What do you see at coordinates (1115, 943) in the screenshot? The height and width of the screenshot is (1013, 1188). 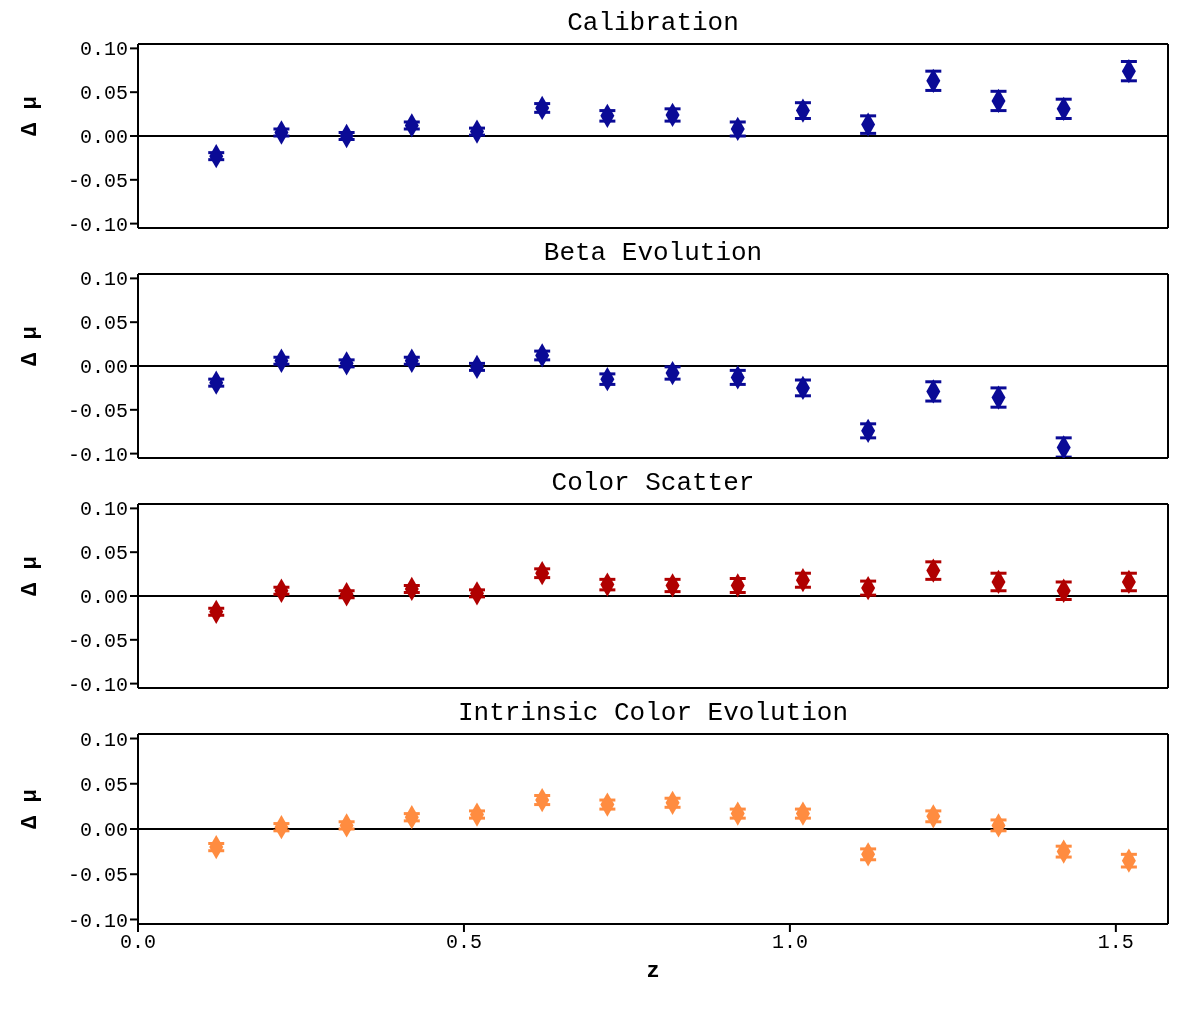 I see `x-tick-label: 1.5` at bounding box center [1115, 943].